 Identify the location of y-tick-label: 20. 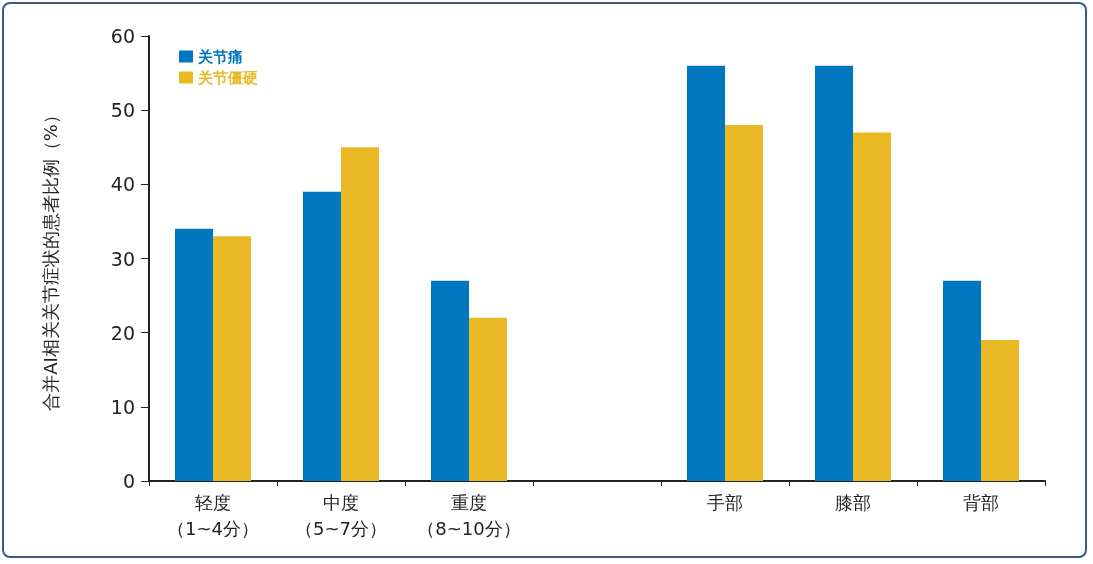
(122, 332).